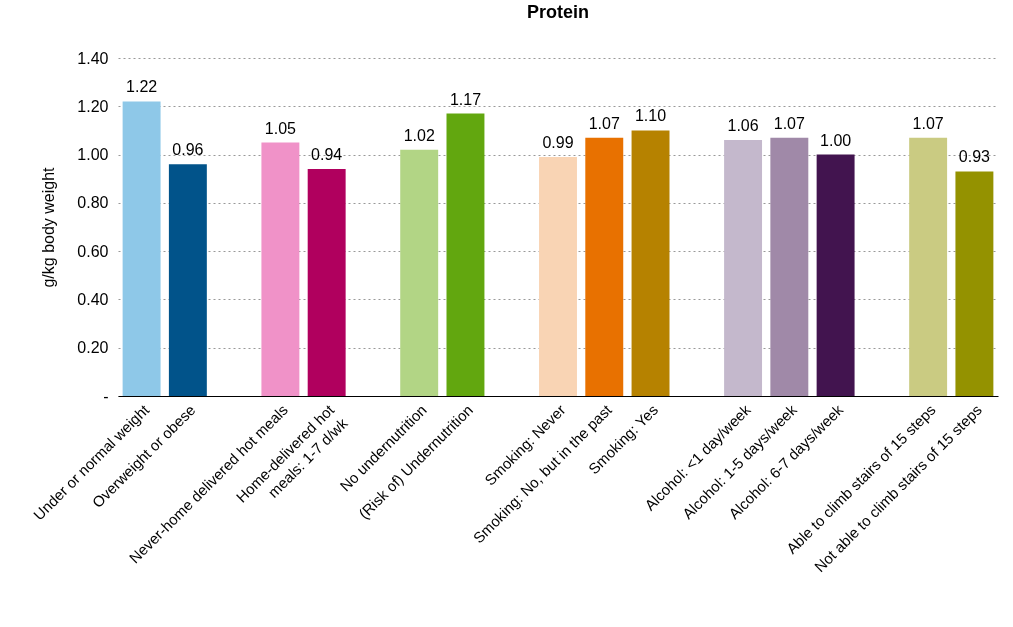  I want to click on data-label: 1.10, so click(650, 116).